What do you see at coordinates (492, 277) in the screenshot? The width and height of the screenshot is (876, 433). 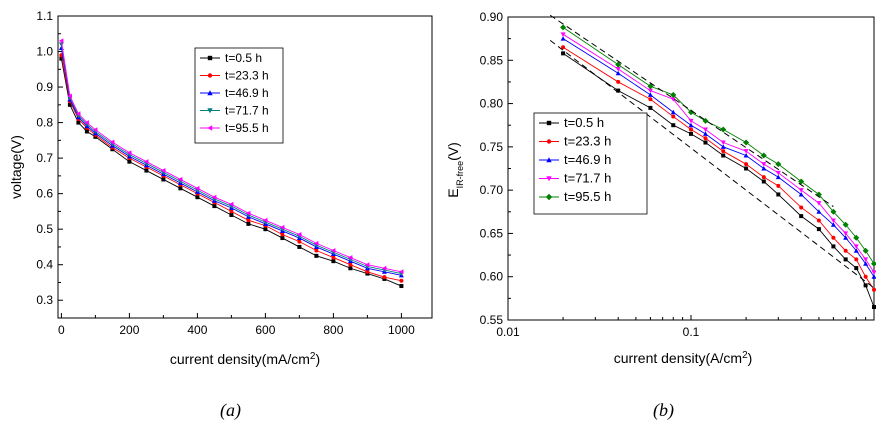 I see `y-tick-label: 0.60` at bounding box center [492, 277].